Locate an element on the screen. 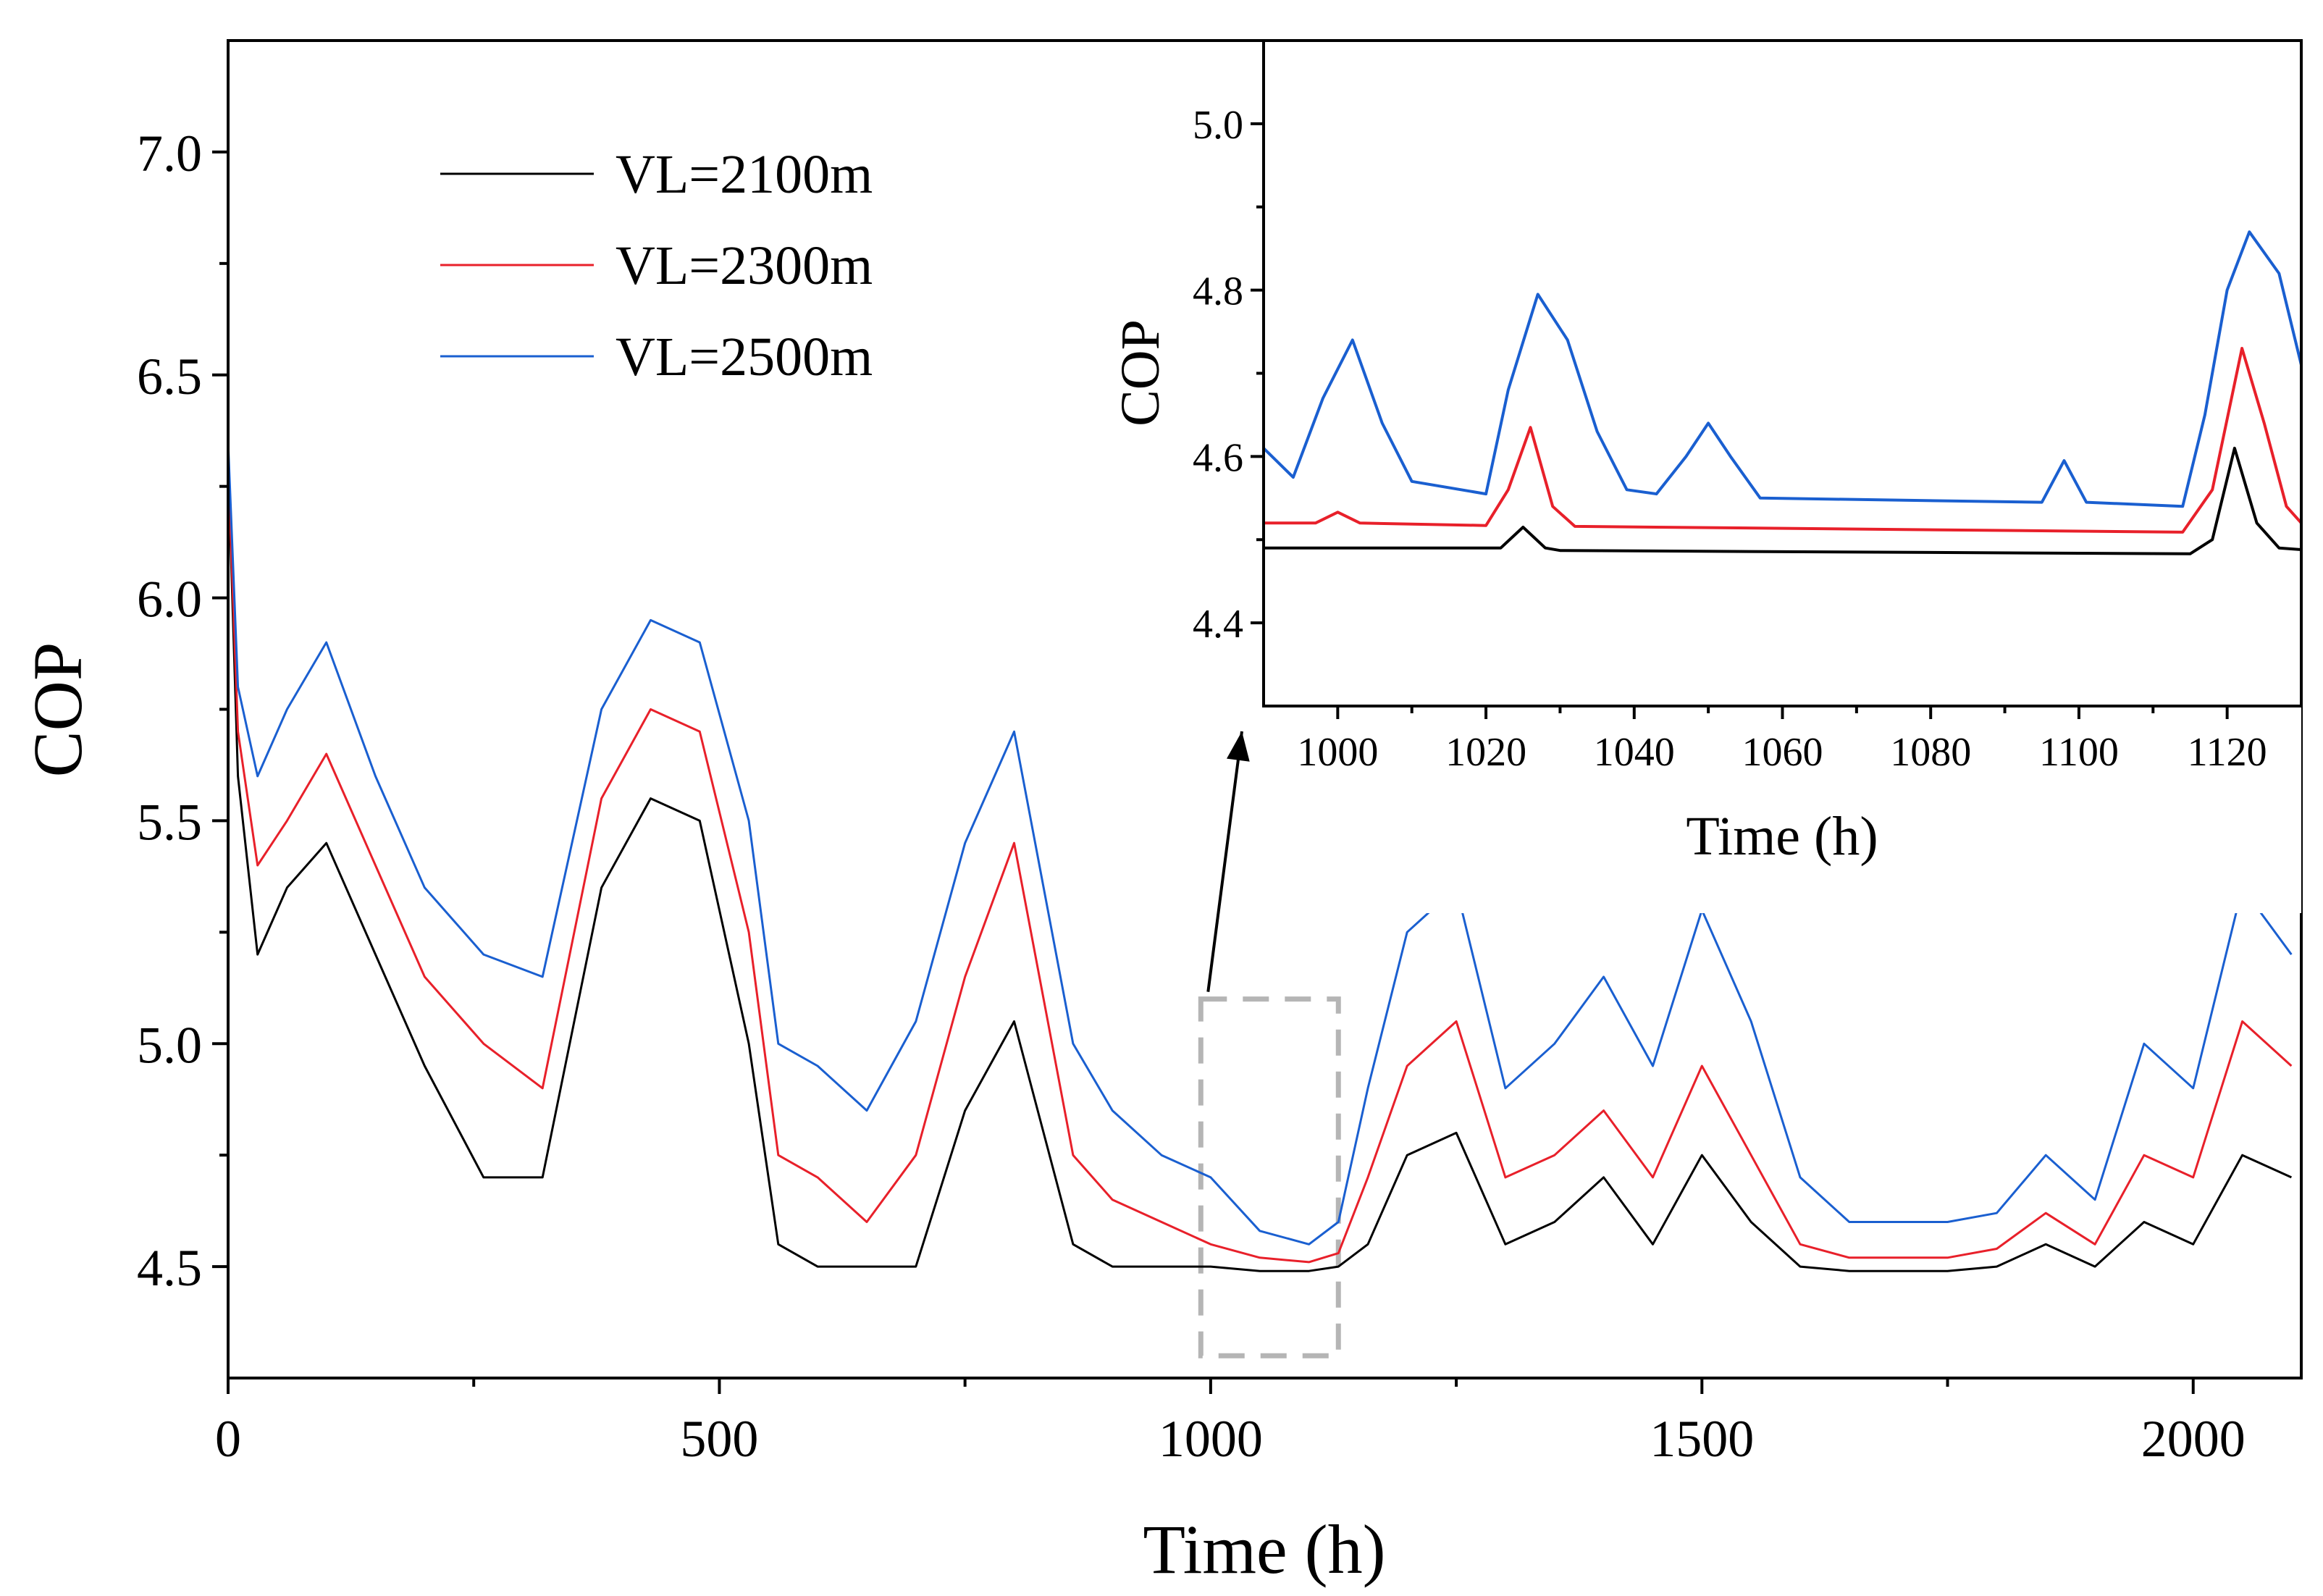 The height and width of the screenshot is (1596, 2323). inset-y-axis-title: COP is located at coordinates (1140, 373).